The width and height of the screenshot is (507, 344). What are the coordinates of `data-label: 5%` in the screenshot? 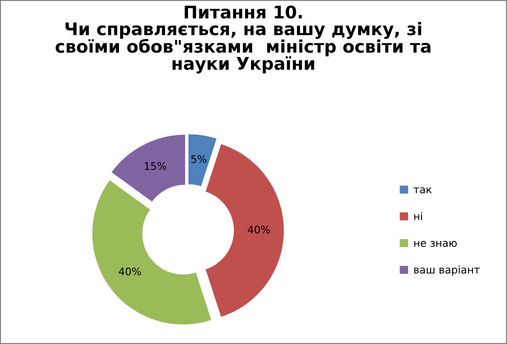 It's located at (198, 159).